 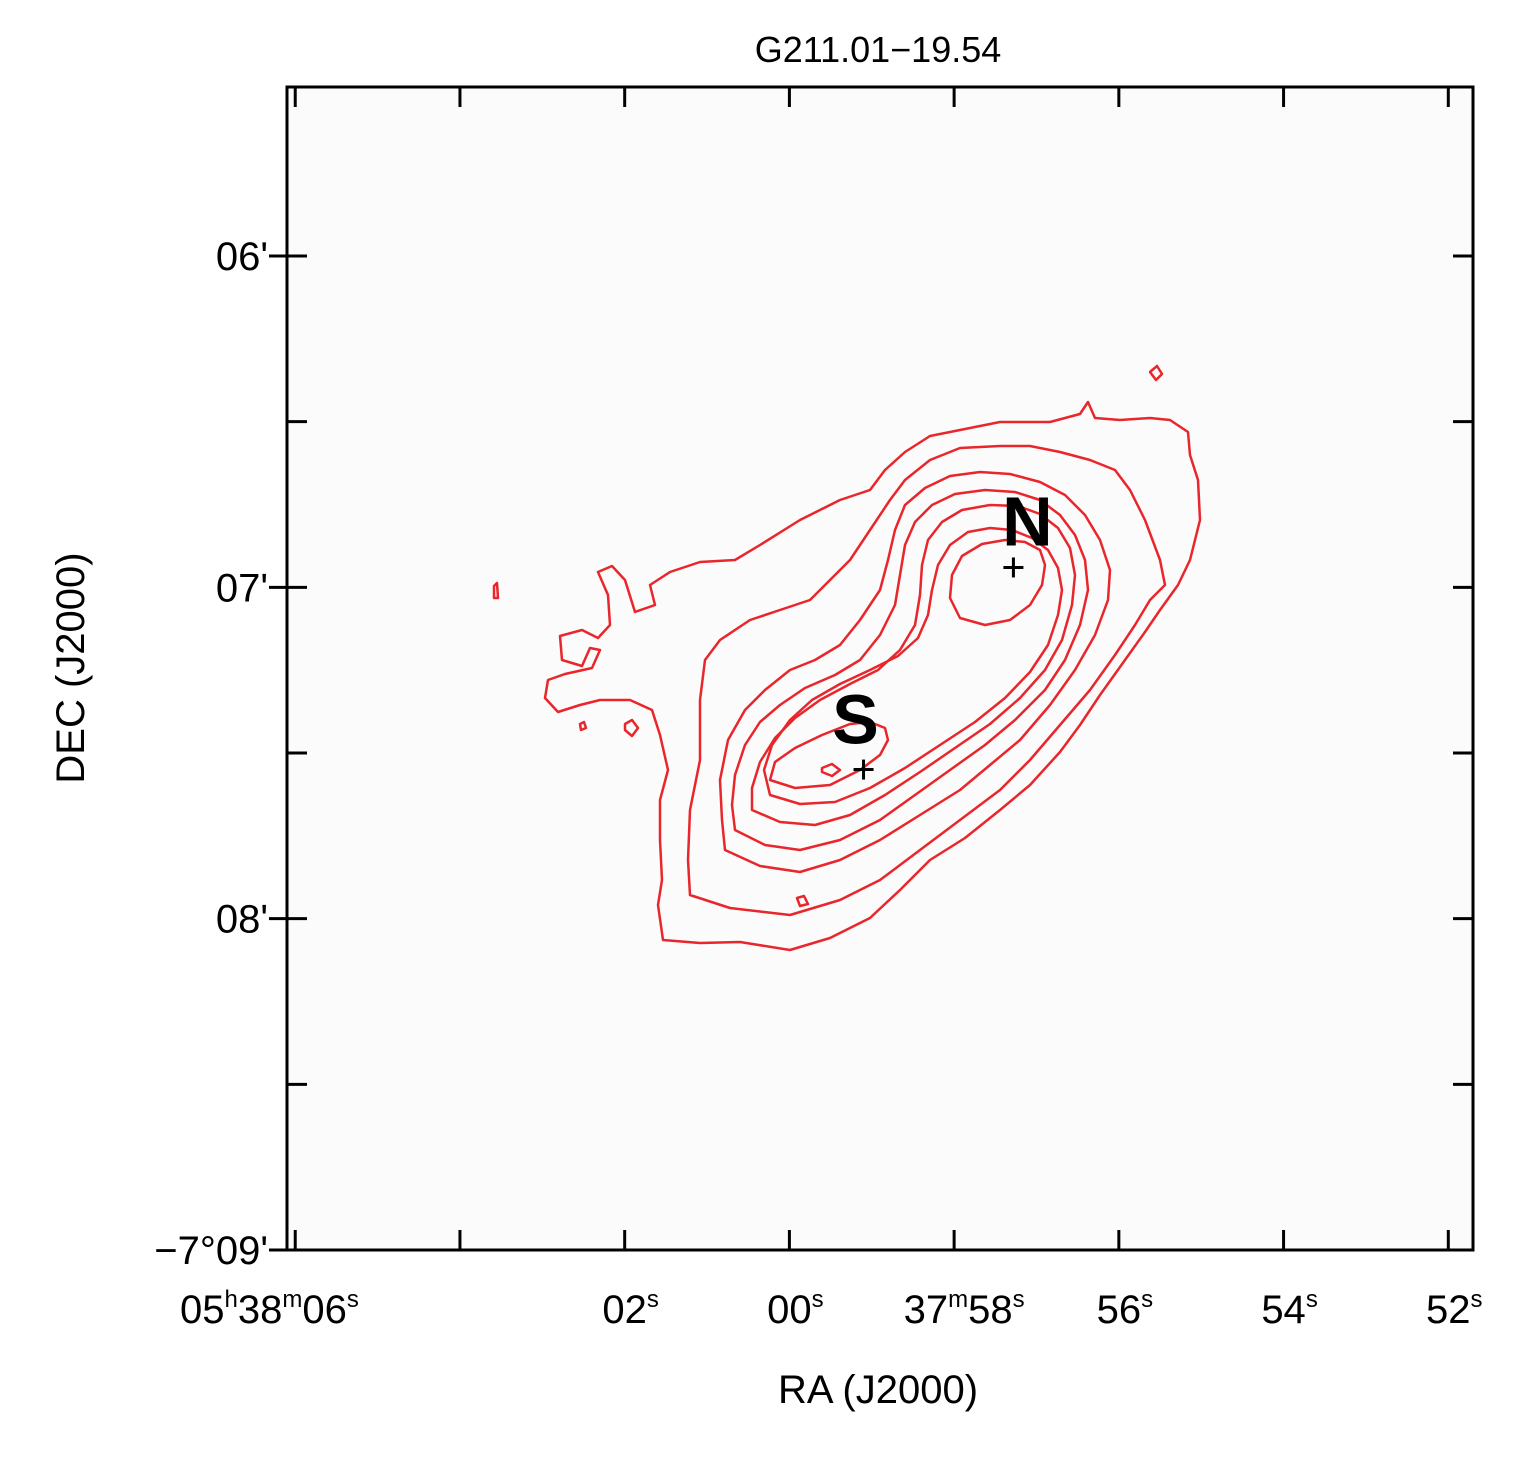 I want to click on y-tick-label: 07', so click(x=242, y=588).